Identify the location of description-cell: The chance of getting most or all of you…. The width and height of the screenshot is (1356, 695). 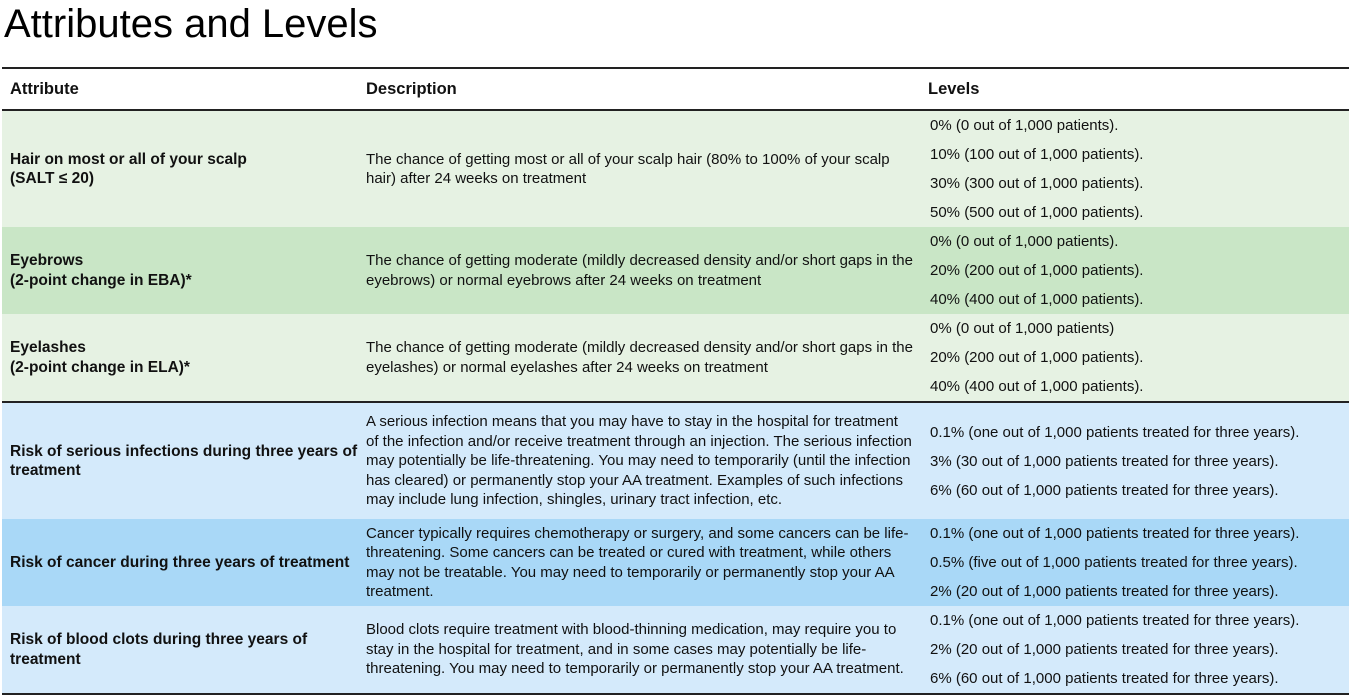
(628, 169).